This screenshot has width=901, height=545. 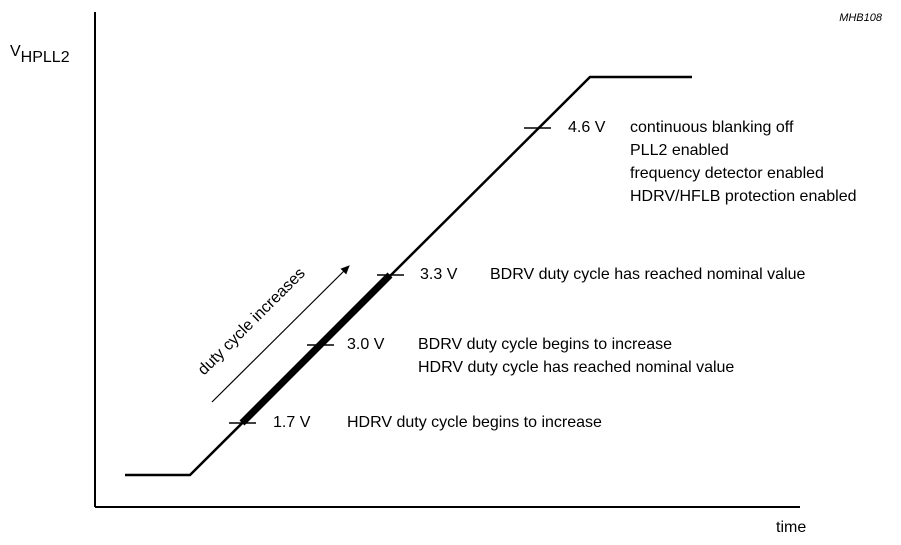 What do you see at coordinates (727, 173) in the screenshot?
I see `level-note: frequency detector enabled` at bounding box center [727, 173].